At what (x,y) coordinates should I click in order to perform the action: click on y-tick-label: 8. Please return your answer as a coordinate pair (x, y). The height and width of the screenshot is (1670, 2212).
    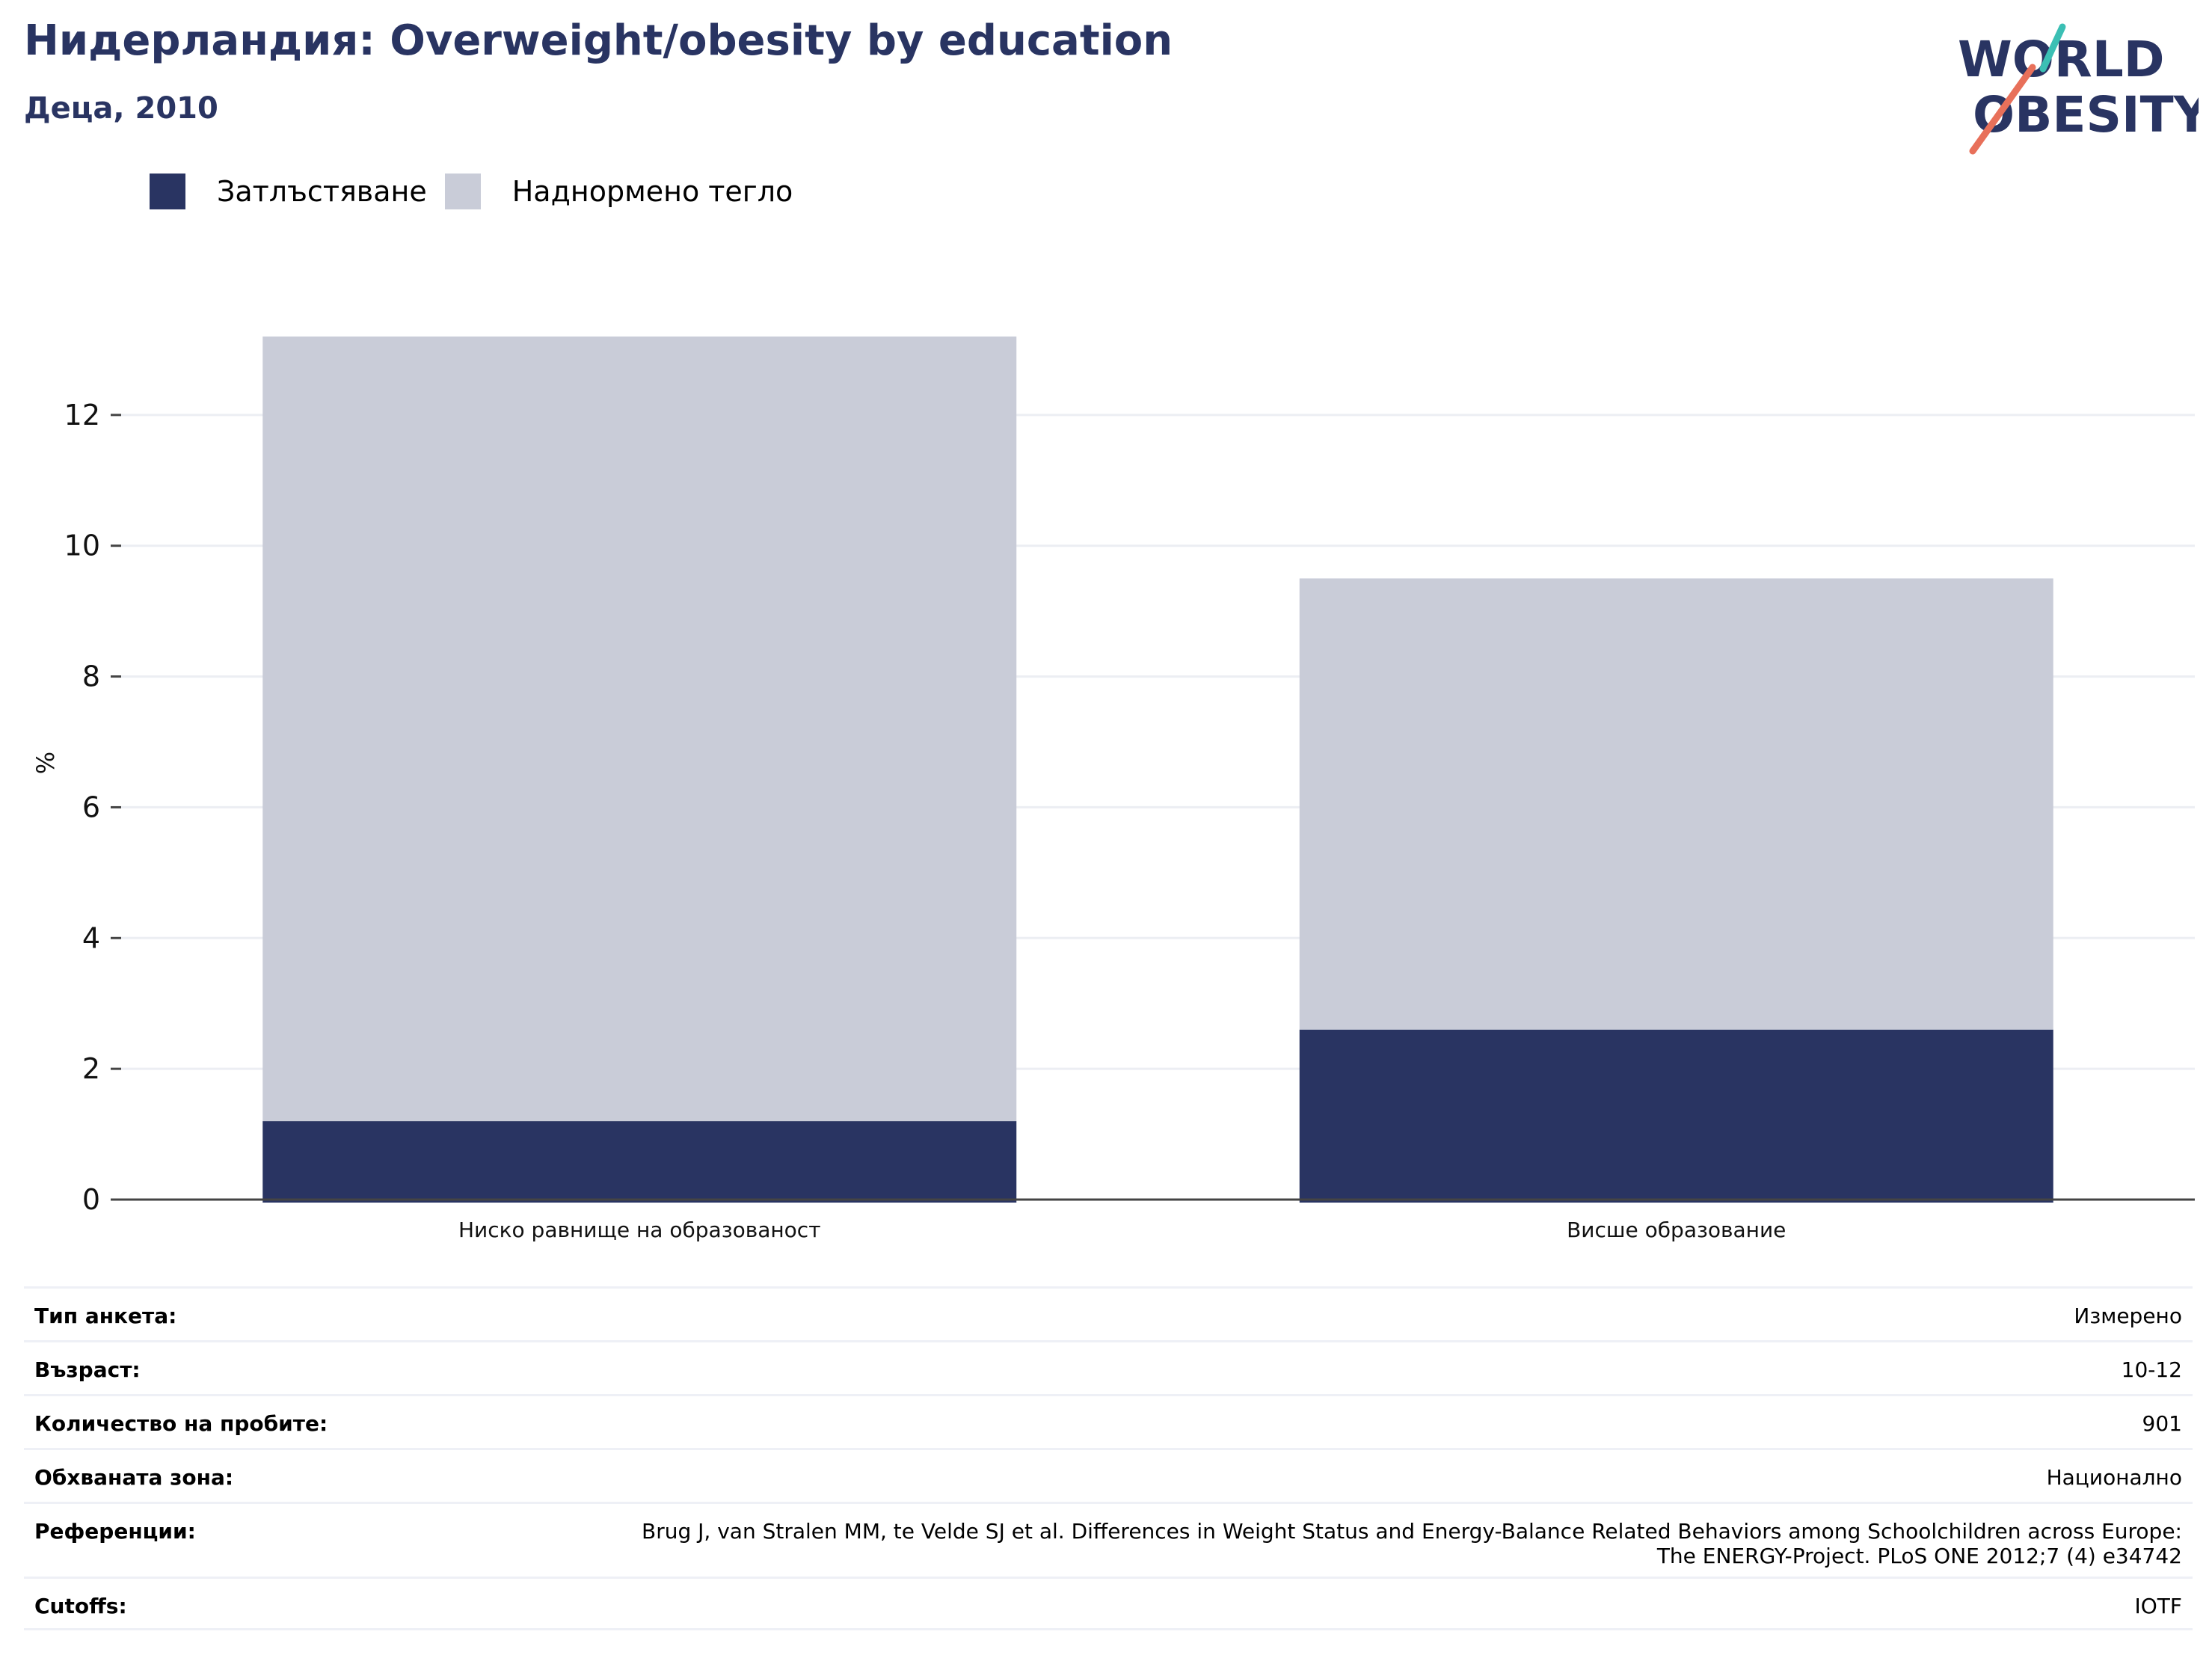
    Looking at the image, I should click on (91, 676).